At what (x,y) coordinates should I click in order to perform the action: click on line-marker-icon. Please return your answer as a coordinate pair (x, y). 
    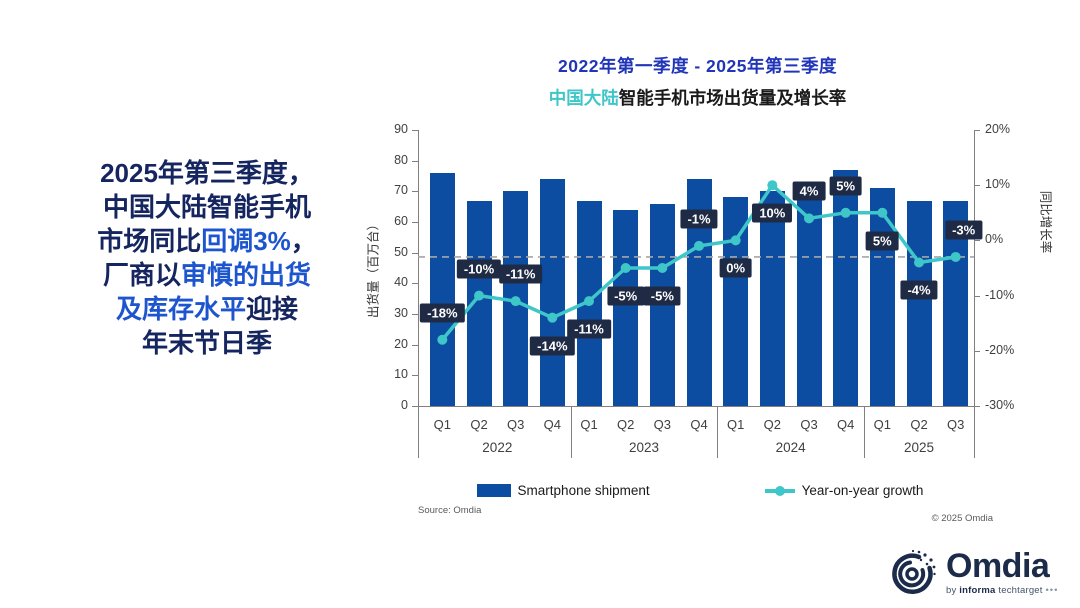
    Looking at the image, I should click on (779, 490).